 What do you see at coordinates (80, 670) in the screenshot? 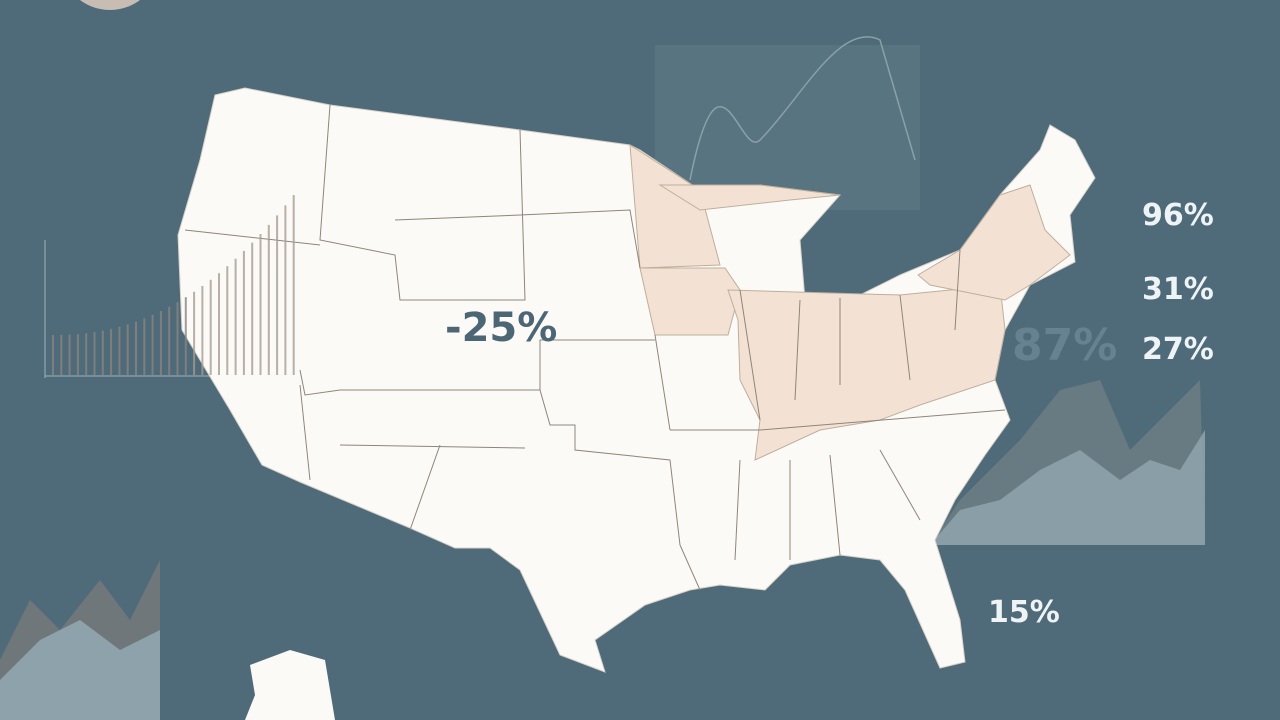
I see `decor-area-chart-left` at bounding box center [80, 670].